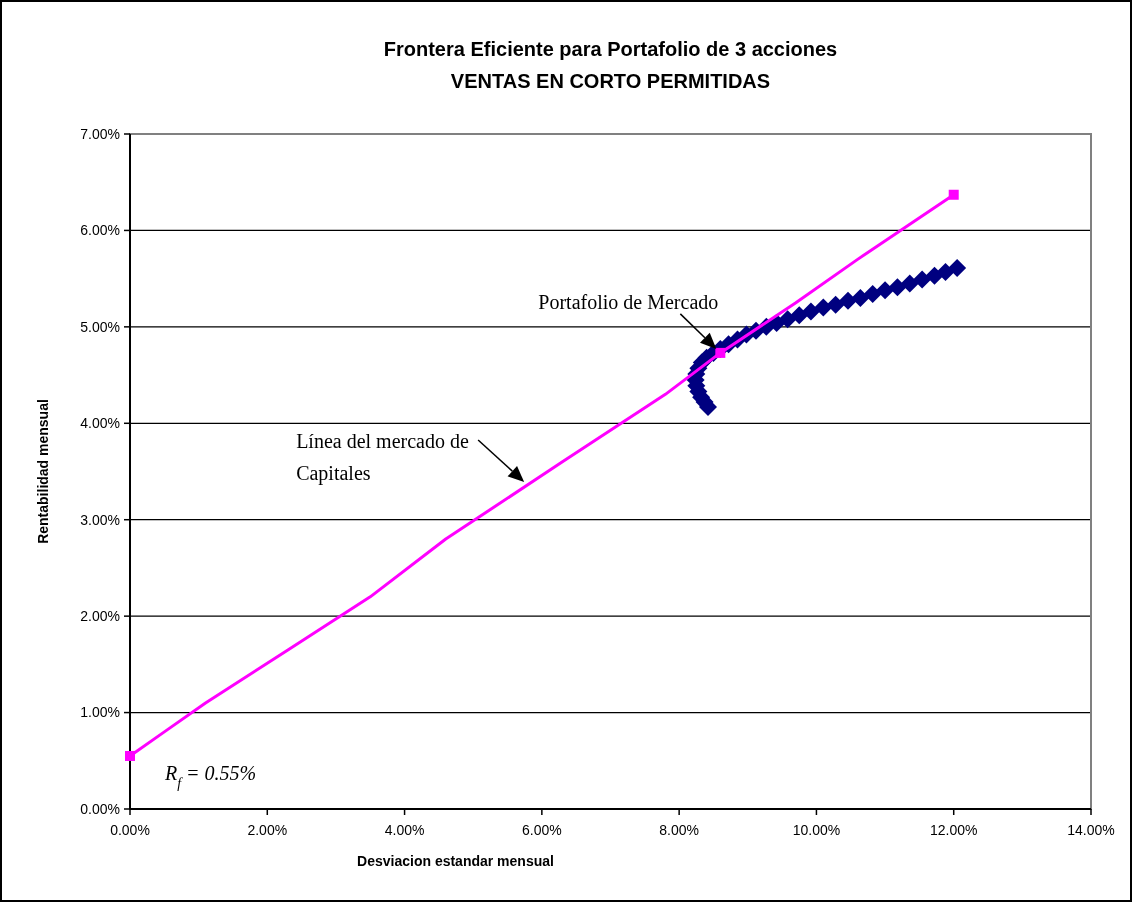 This screenshot has width=1132, height=902. Describe the element at coordinates (100, 808) in the screenshot. I see `y-tick-label: 0.00%` at that location.